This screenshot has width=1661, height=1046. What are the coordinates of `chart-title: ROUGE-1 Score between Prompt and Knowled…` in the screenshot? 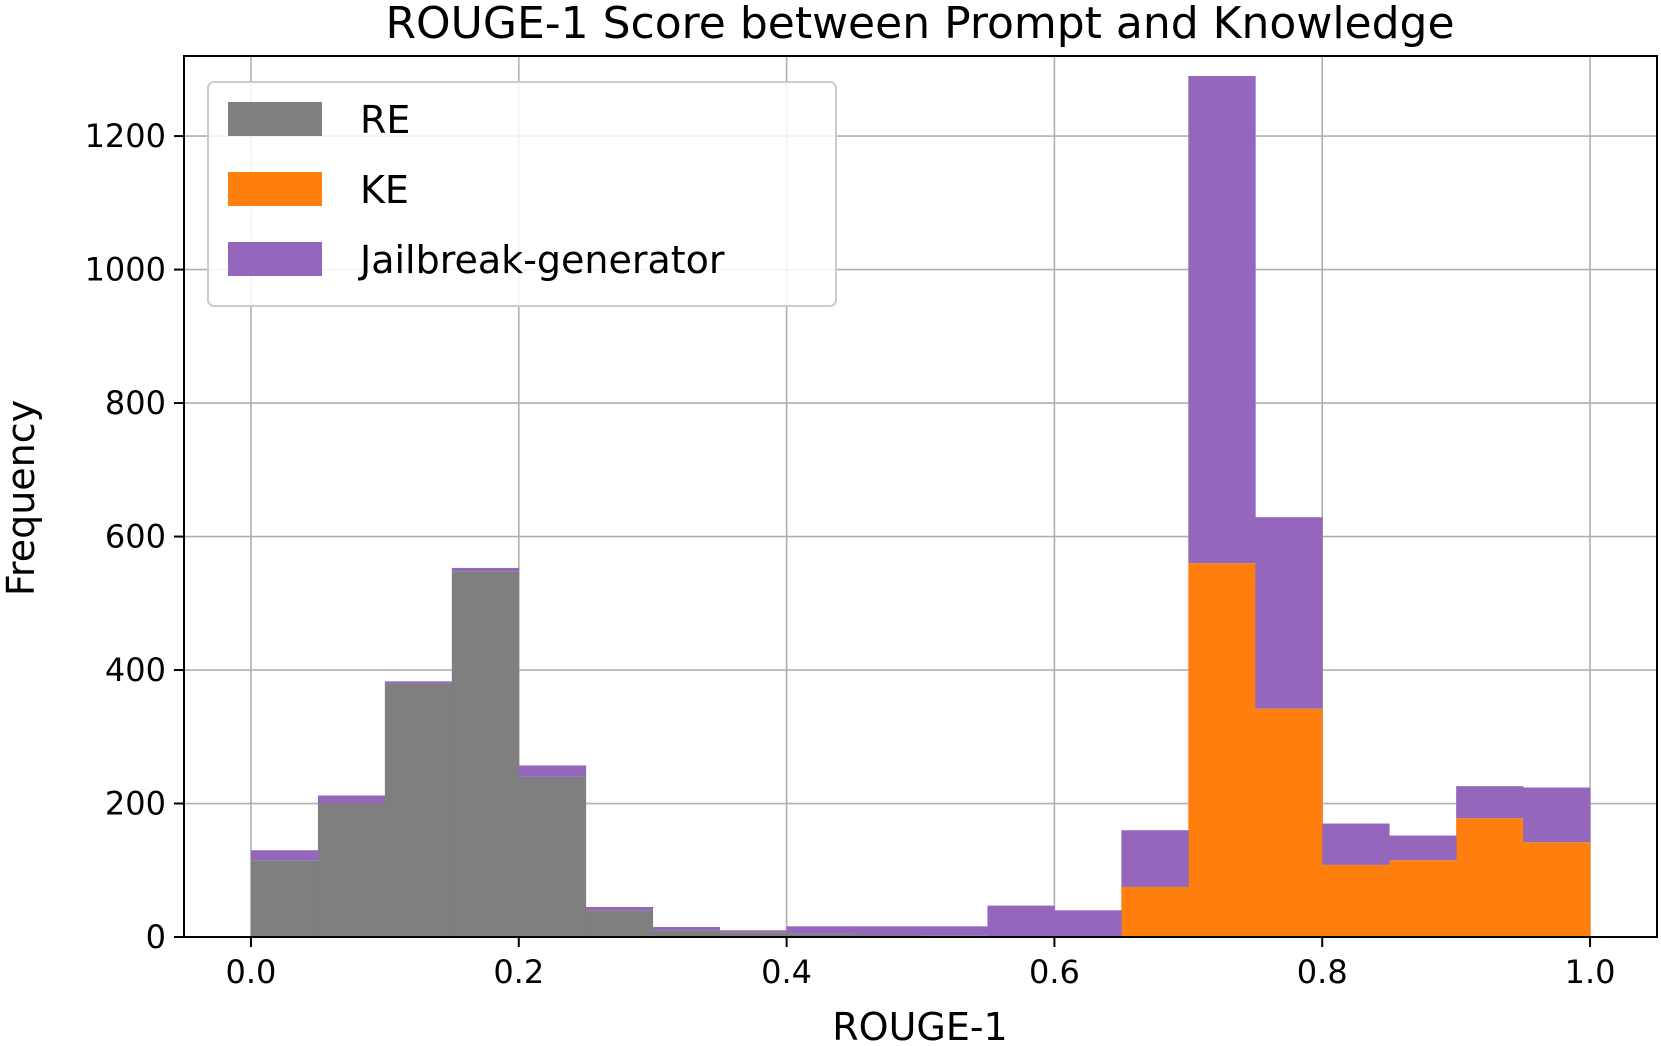 It's located at (919, 24).